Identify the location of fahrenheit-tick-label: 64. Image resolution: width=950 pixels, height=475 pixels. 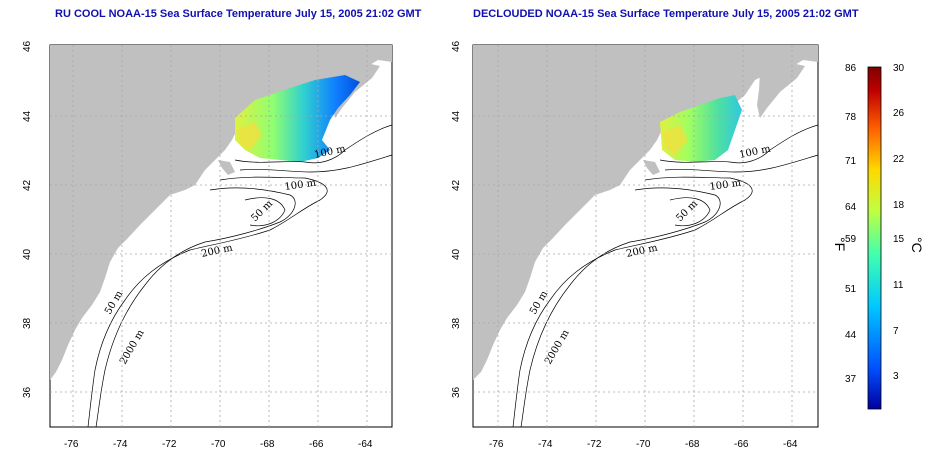
(851, 207).